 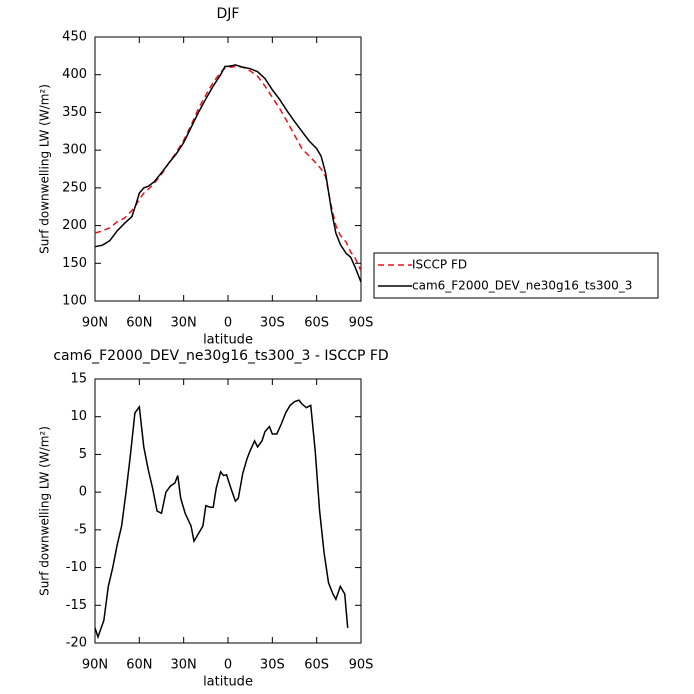 What do you see at coordinates (439, 265) in the screenshot?
I see `legend-label: ISCCP FD` at bounding box center [439, 265].